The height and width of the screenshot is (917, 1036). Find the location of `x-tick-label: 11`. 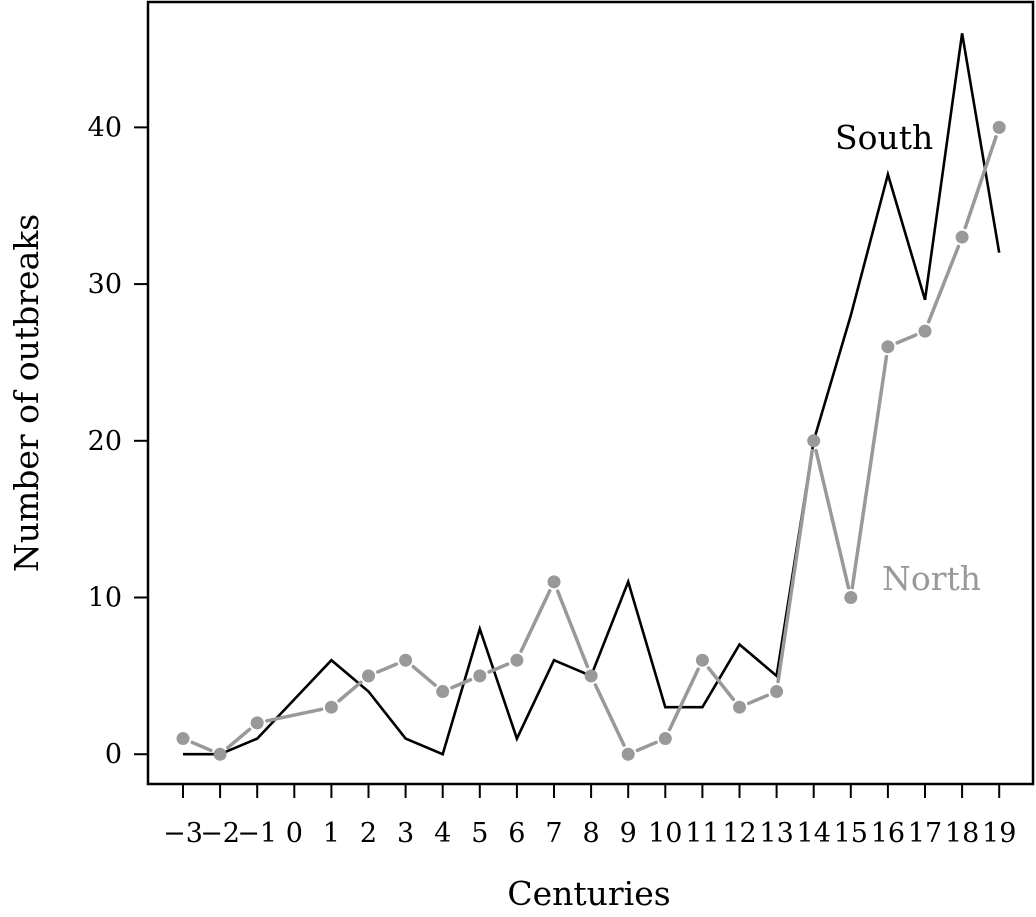

x-tick-label: 11 is located at coordinates (702, 833).